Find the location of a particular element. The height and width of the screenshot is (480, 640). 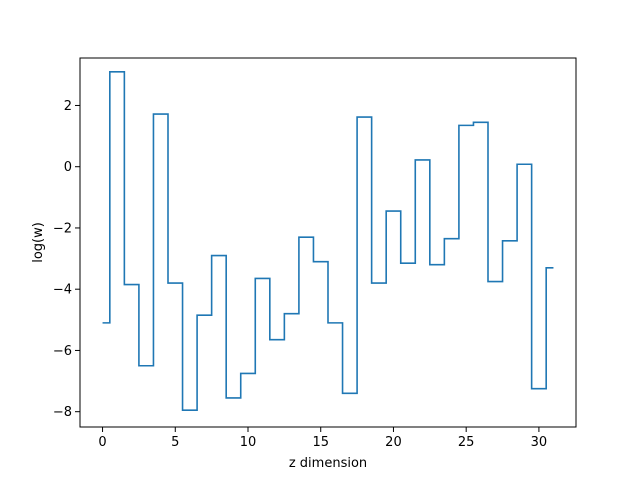

y-axis-label: log(w) is located at coordinates (38, 242).